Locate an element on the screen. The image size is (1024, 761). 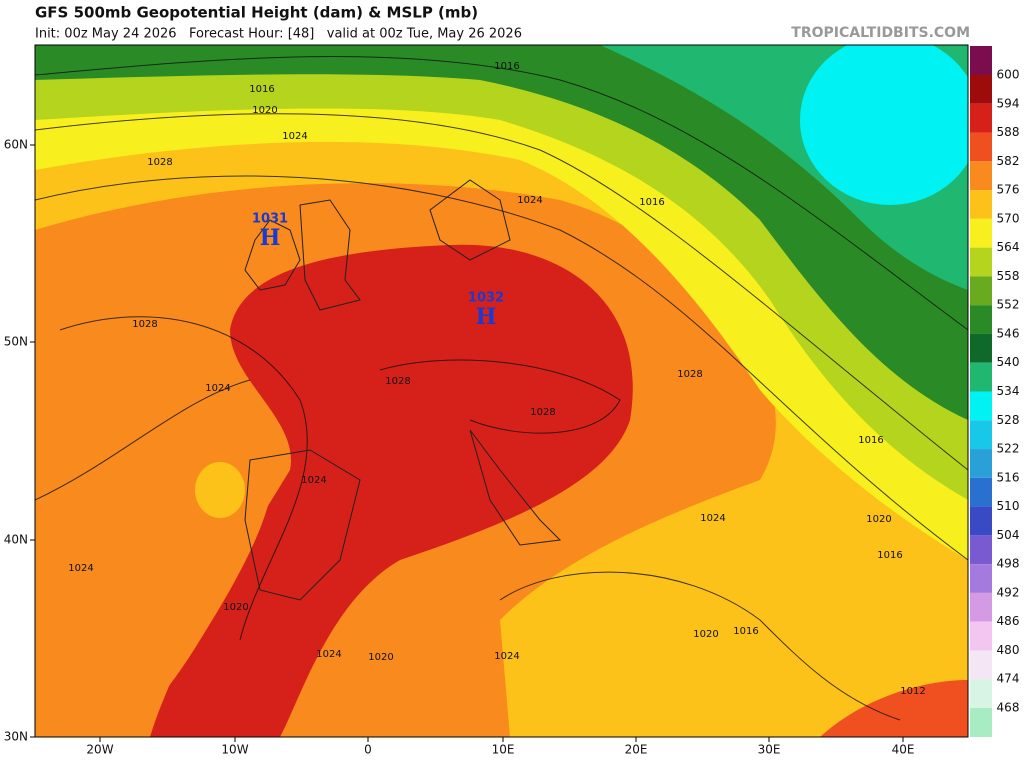
lat-label: 50N is located at coordinates (16, 342).